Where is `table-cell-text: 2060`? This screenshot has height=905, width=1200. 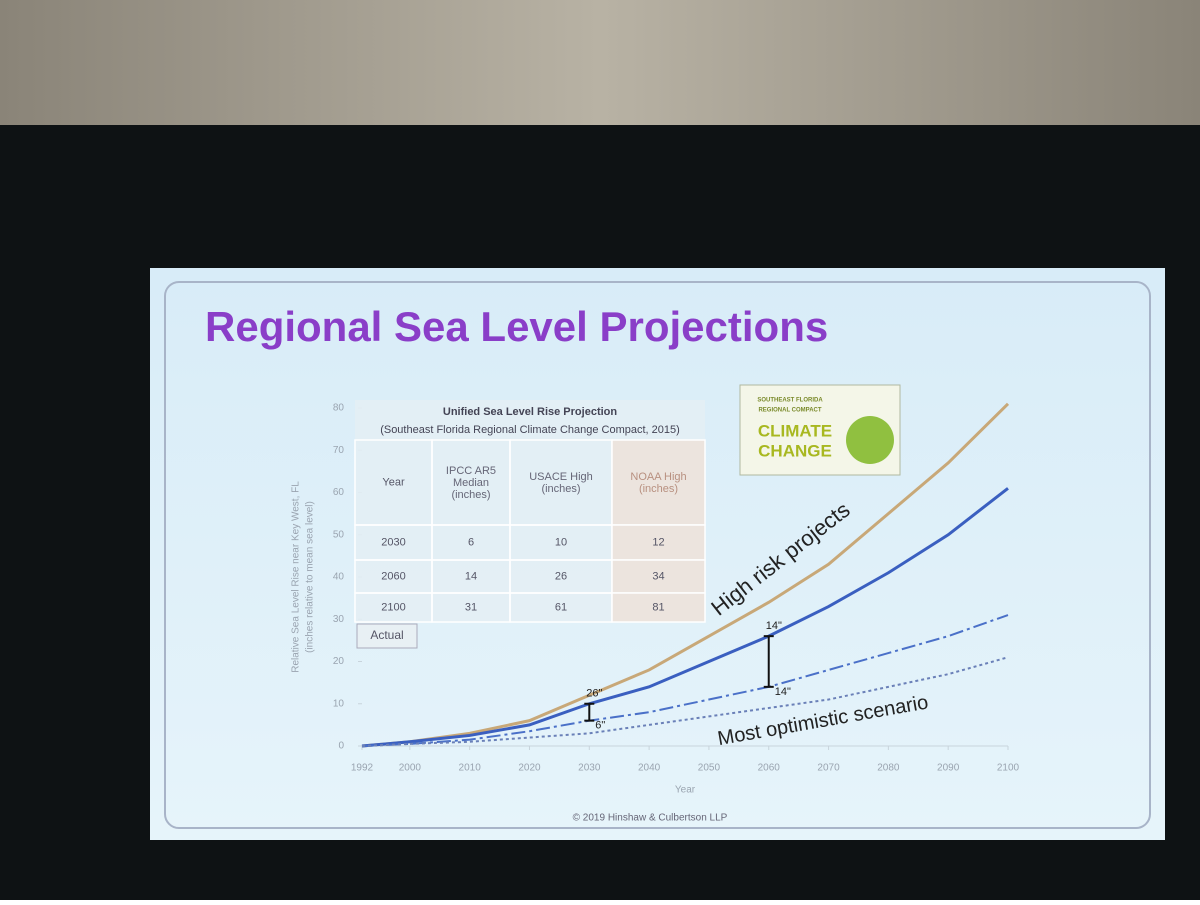
table-cell-text: 2060 is located at coordinates (393, 576).